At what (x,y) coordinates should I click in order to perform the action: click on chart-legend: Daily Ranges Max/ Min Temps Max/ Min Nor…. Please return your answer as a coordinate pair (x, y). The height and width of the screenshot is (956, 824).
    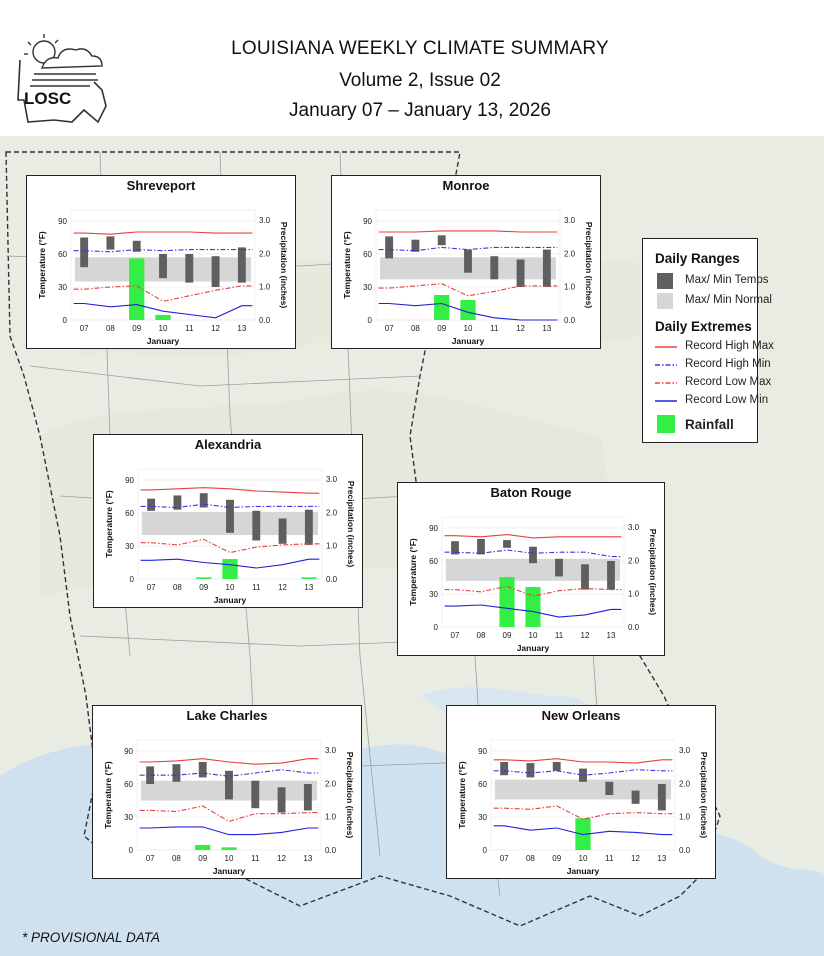
    Looking at the image, I should click on (708, 340).